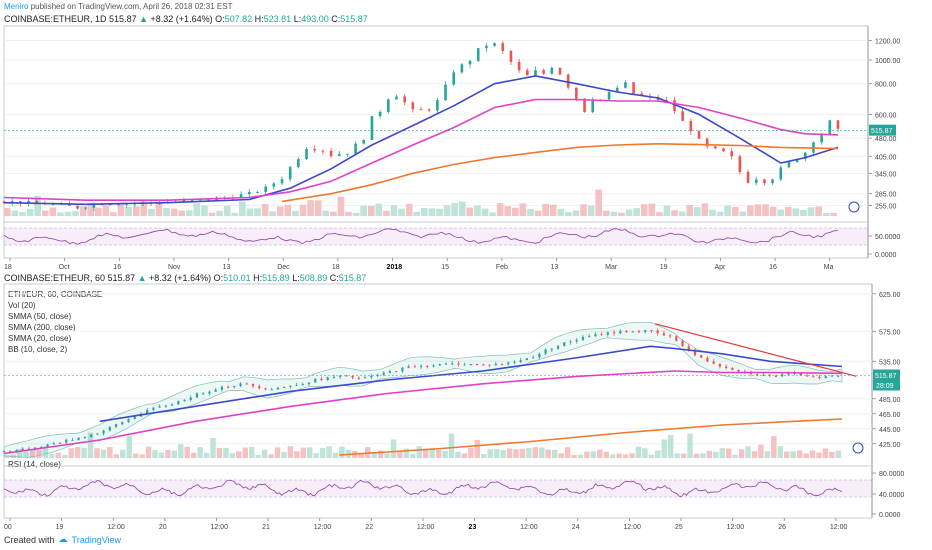 This screenshot has height=550, width=932. Describe the element at coordinates (62, 539) in the screenshot. I see `footer-credit: Created with ☁ TradingView` at that location.